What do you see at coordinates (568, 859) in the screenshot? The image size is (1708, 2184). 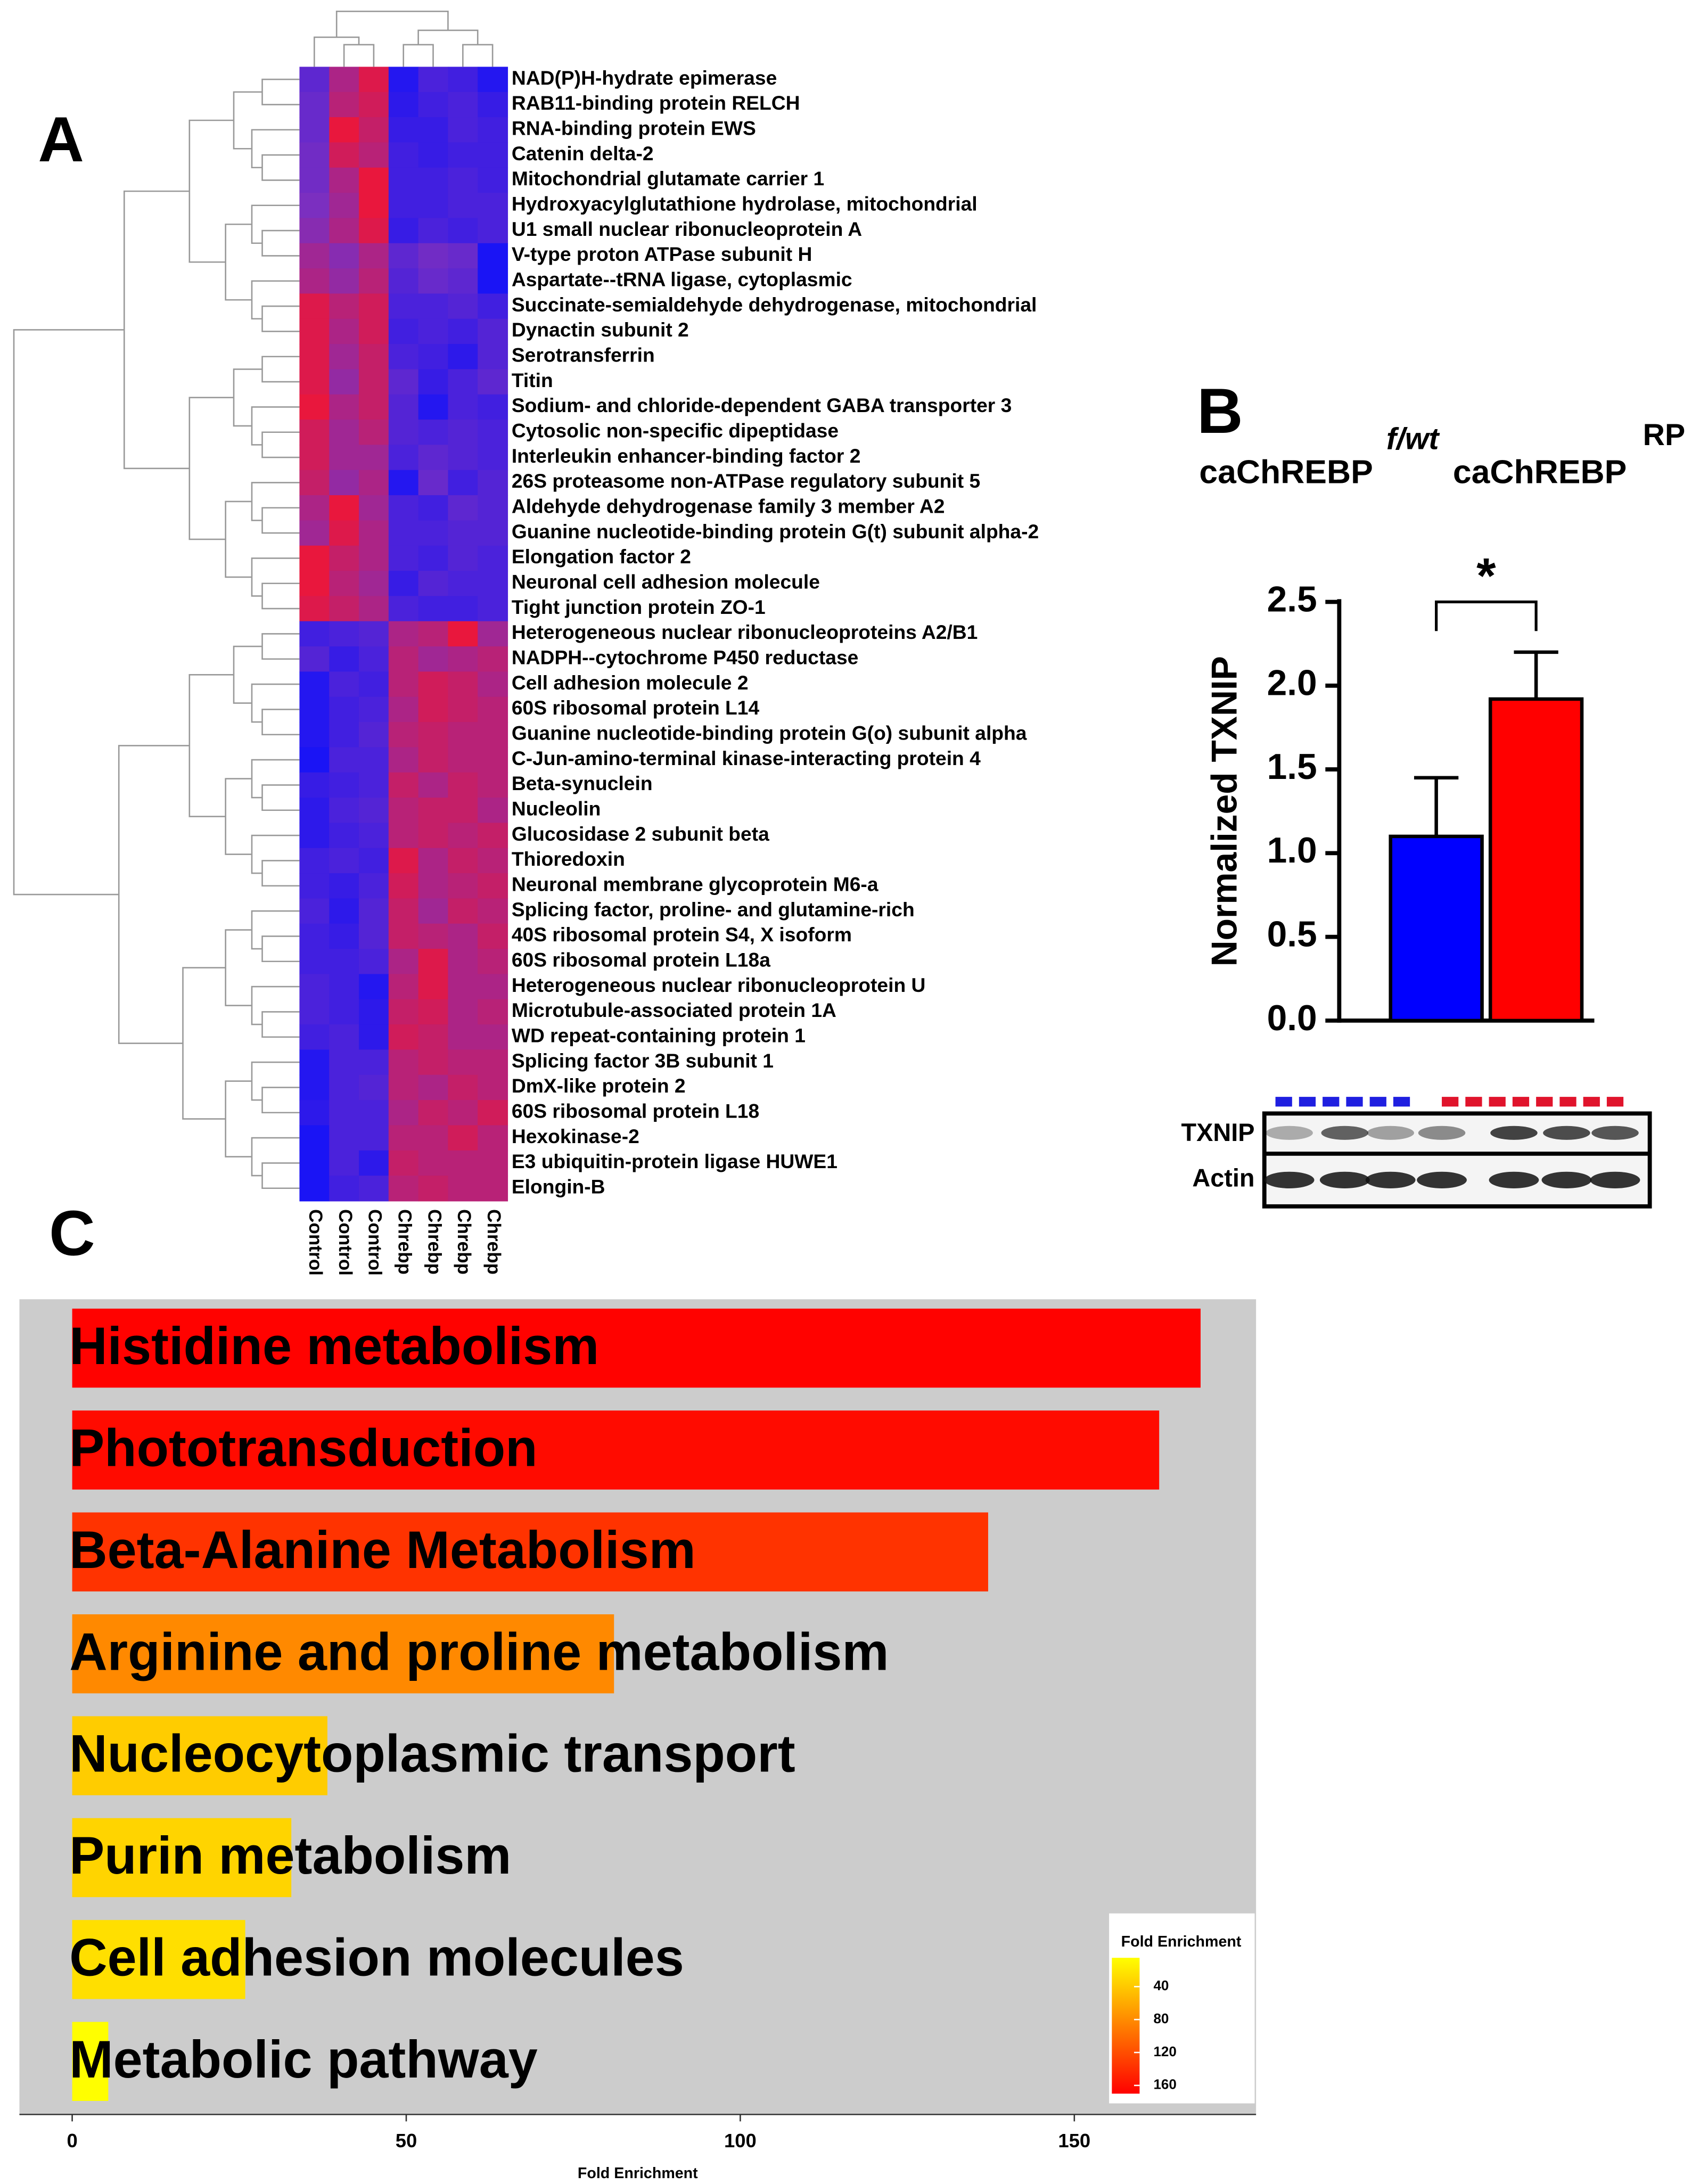 I see `row-label: Thioredoxin` at bounding box center [568, 859].